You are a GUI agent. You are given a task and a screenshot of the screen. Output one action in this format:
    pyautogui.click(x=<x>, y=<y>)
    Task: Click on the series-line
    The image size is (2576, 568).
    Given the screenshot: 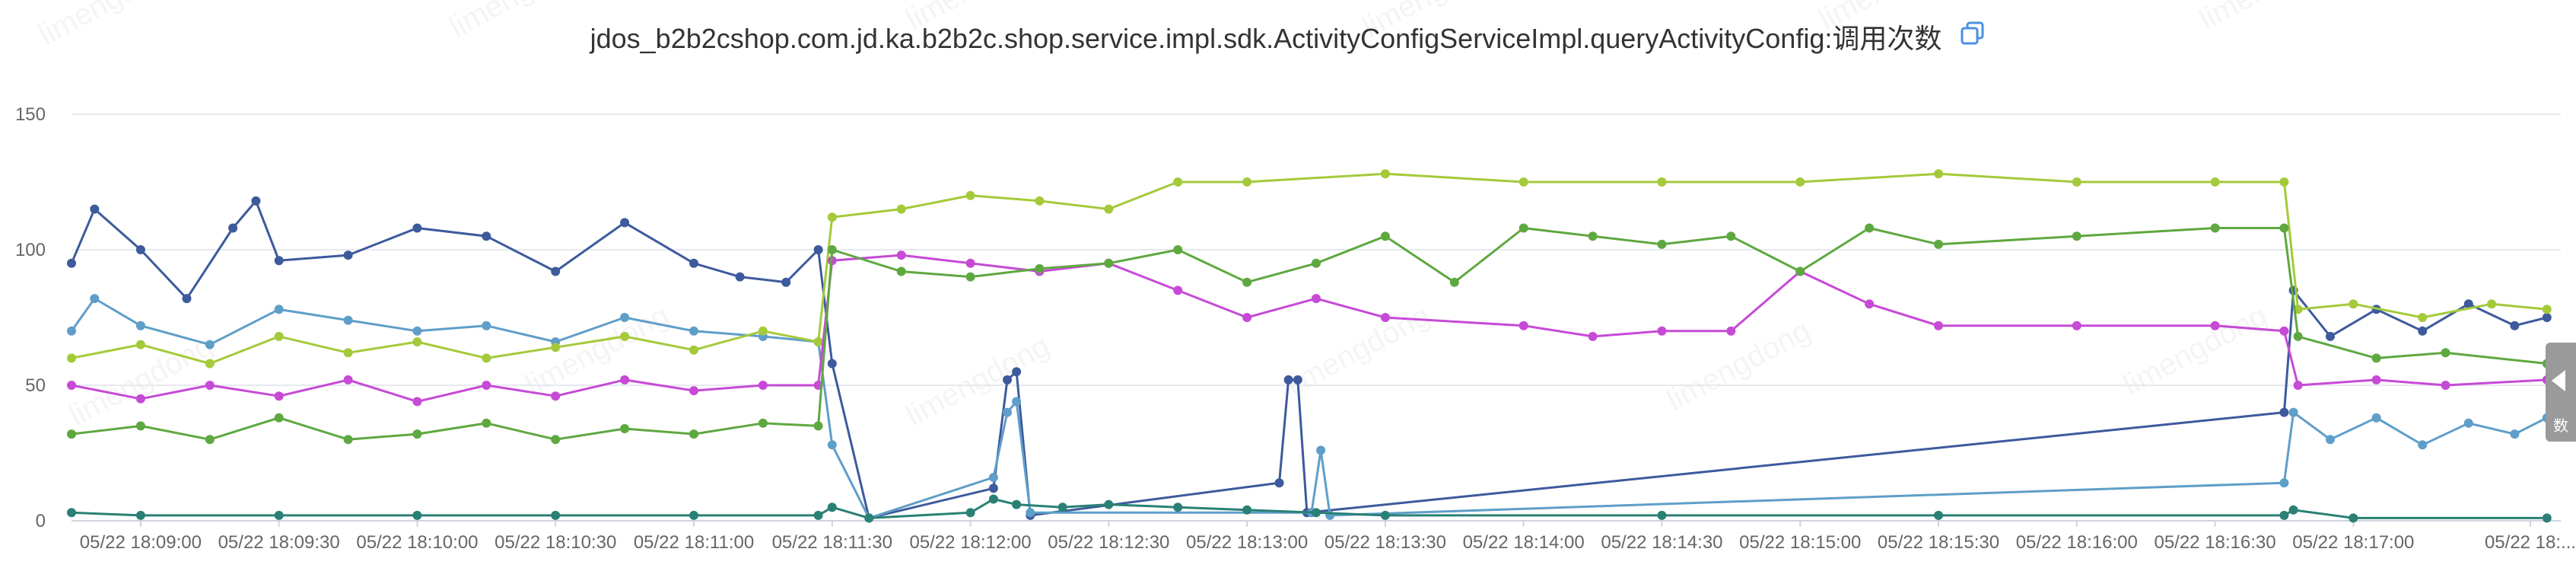 What is the action you would take?
    pyautogui.click(x=1309, y=508)
    